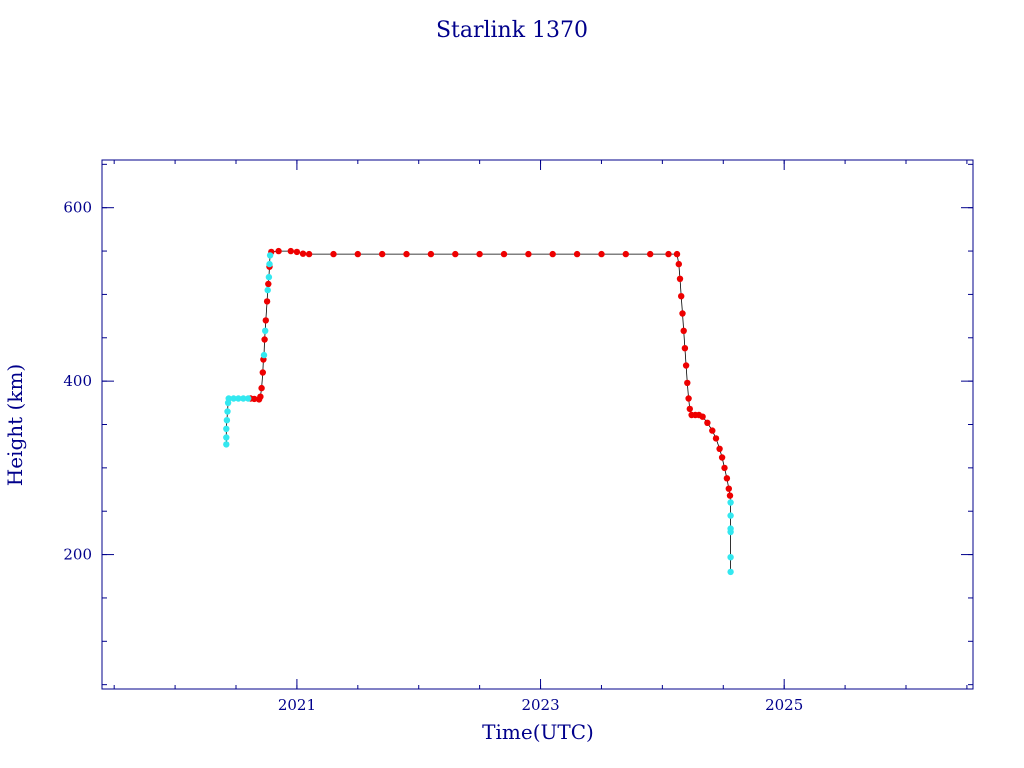 The width and height of the screenshot is (1024, 768). What do you see at coordinates (538, 732) in the screenshot?
I see `x-axis-label: Time(UTC)` at bounding box center [538, 732].